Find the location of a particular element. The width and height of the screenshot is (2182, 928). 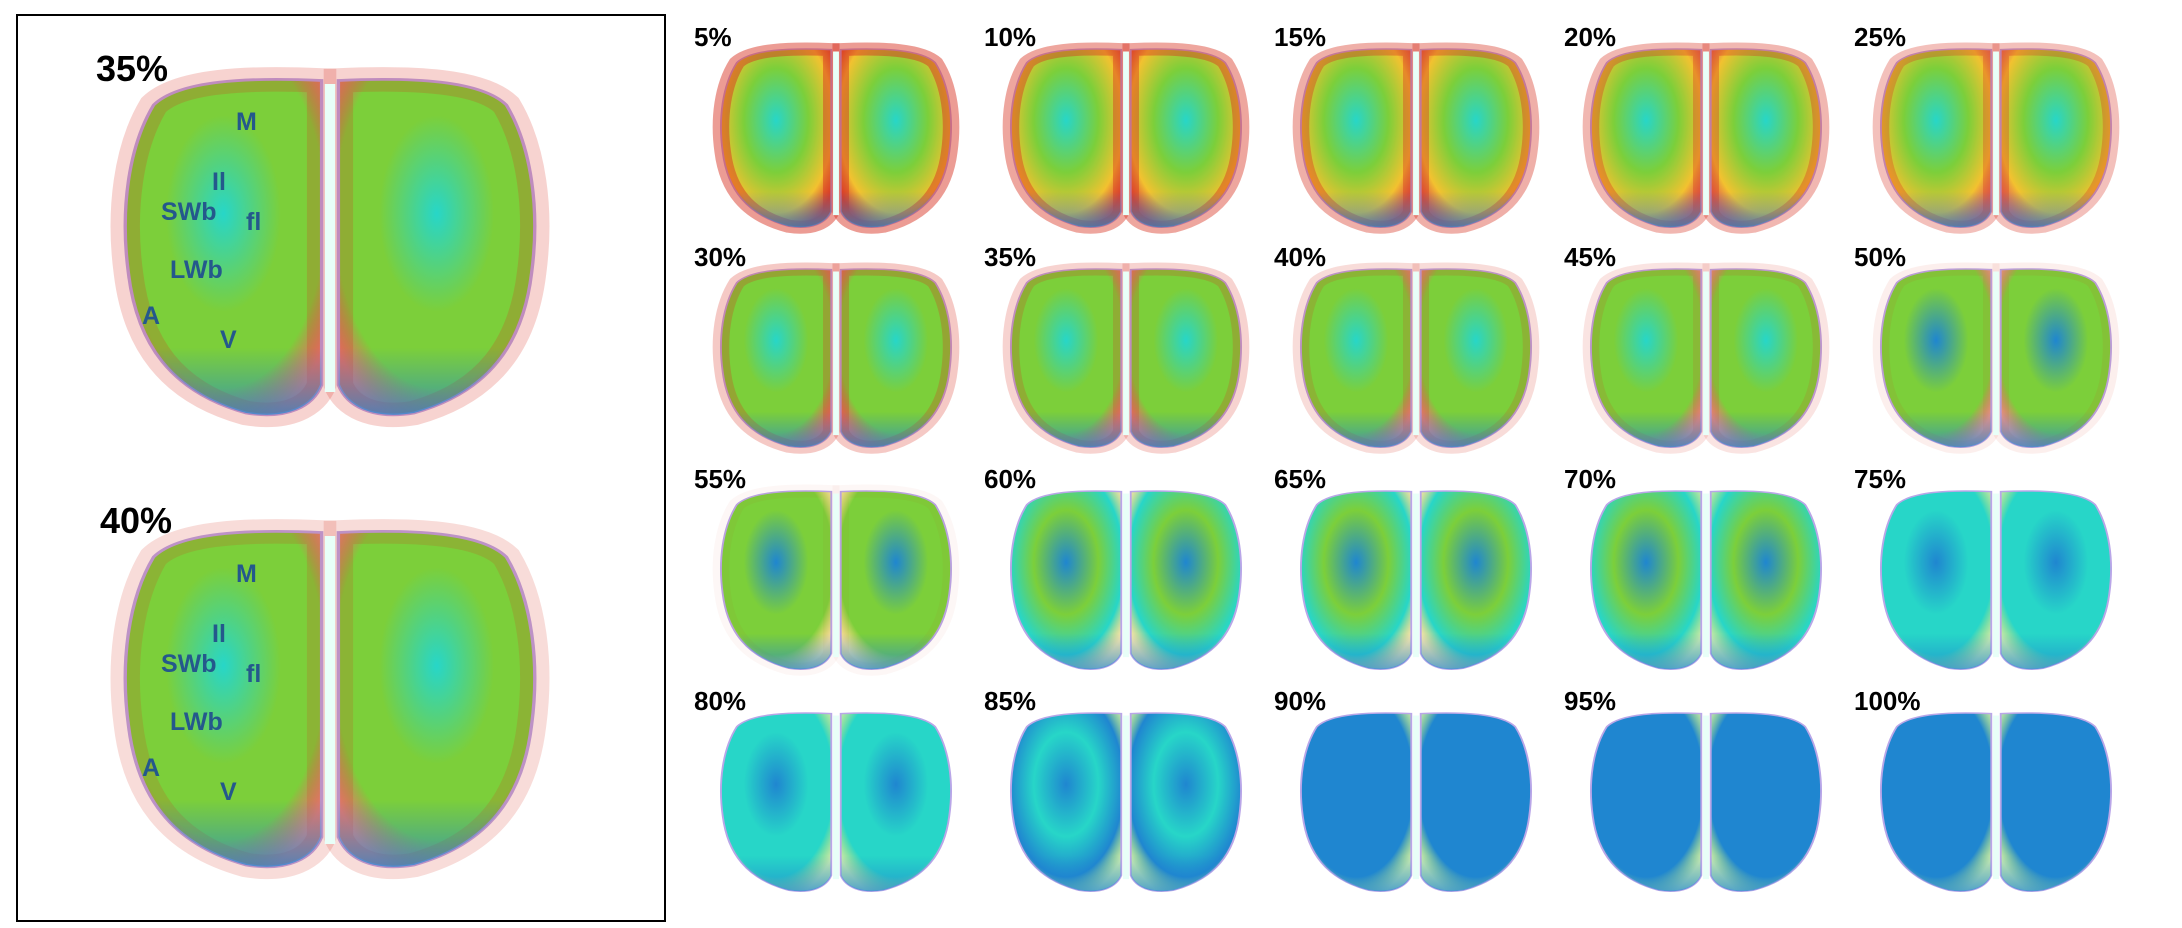

featured-label: 40% is located at coordinates (136, 520).